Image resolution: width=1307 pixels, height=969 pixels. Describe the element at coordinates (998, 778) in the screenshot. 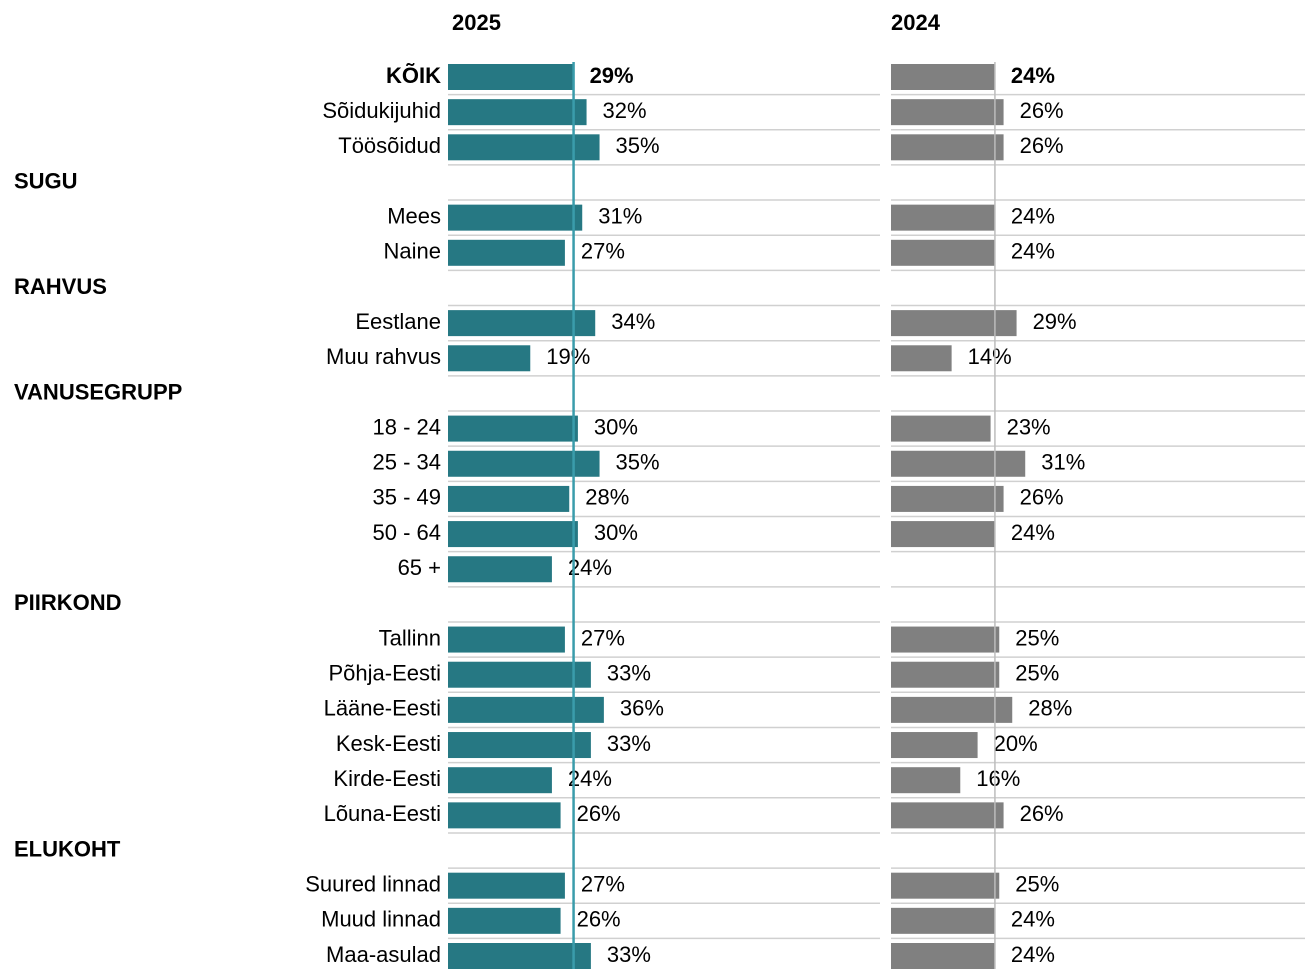

I see `value-label: 16%` at that location.